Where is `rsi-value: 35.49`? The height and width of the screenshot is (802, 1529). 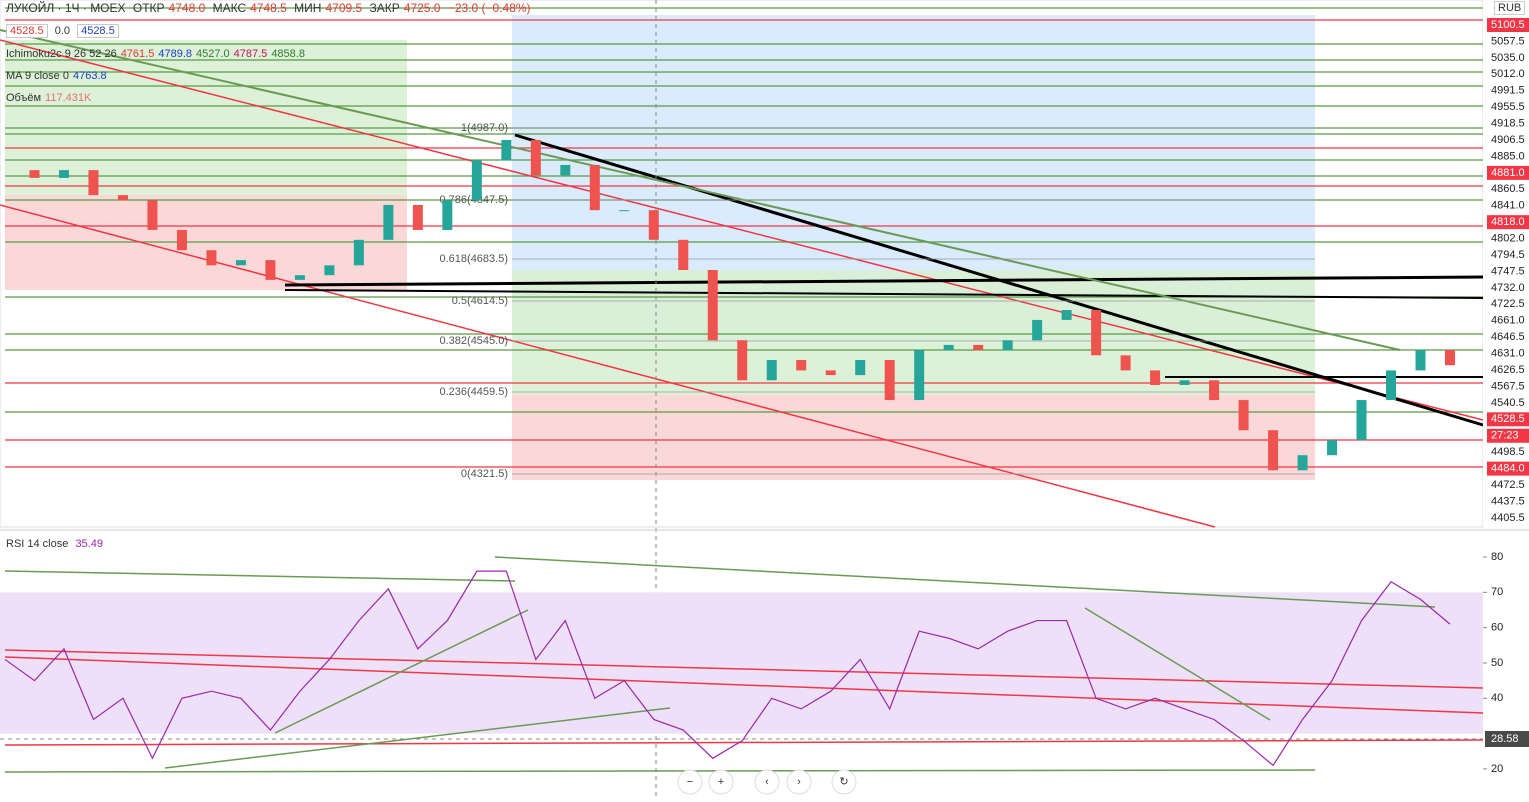
rsi-value: 35.49 is located at coordinates (89, 544).